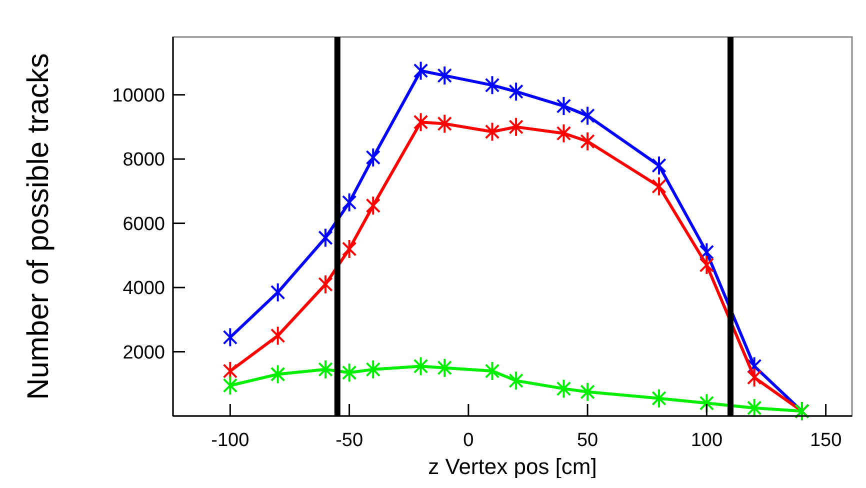 The image size is (866, 488). What do you see at coordinates (143, 353) in the screenshot?
I see `y-tick-label: 2000` at bounding box center [143, 353].